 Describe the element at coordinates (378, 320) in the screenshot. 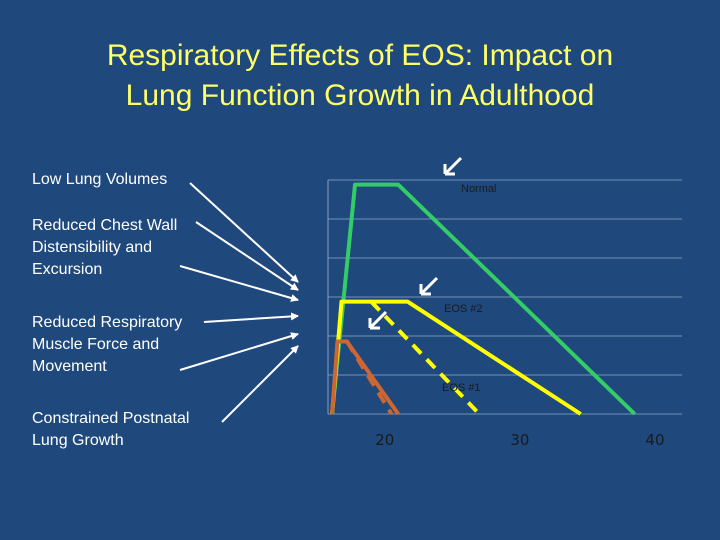

I see `pointer-eos1` at that location.